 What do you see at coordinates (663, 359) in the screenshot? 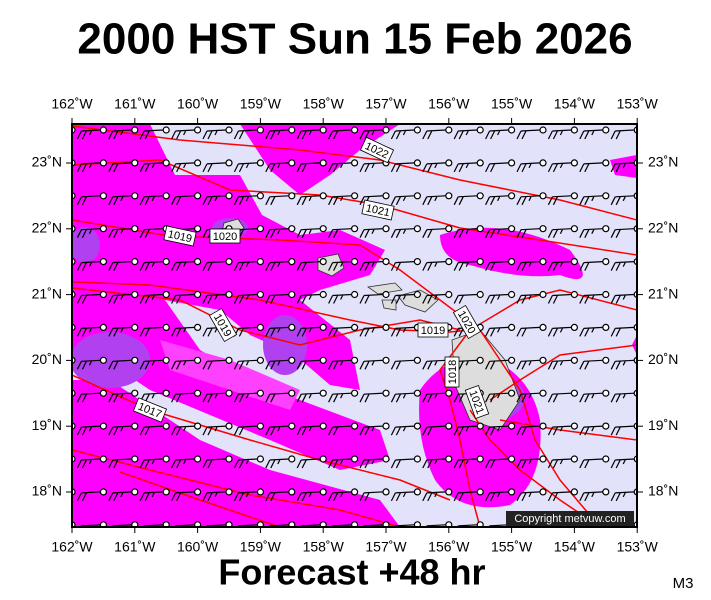
I see `lat-label: 20˚N` at bounding box center [663, 359].